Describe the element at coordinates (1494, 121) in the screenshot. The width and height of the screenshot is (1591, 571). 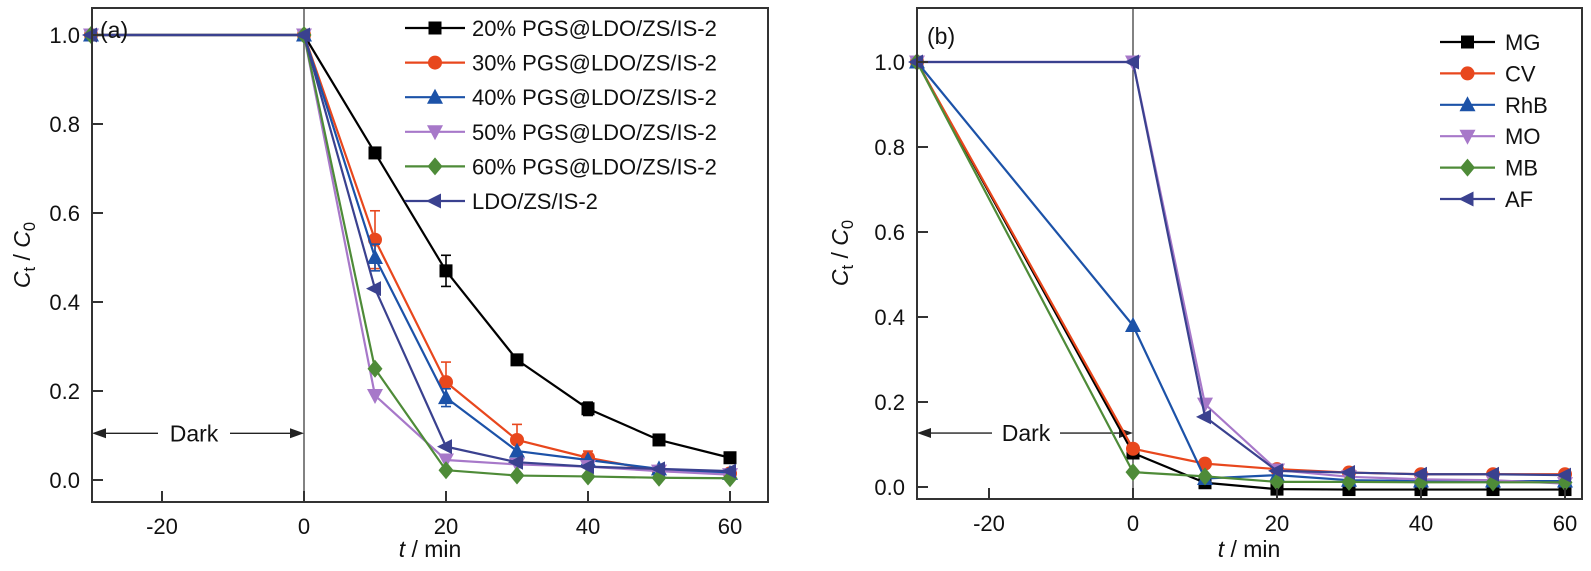
I see `legend: MG CV RhB MO MB AF` at that location.